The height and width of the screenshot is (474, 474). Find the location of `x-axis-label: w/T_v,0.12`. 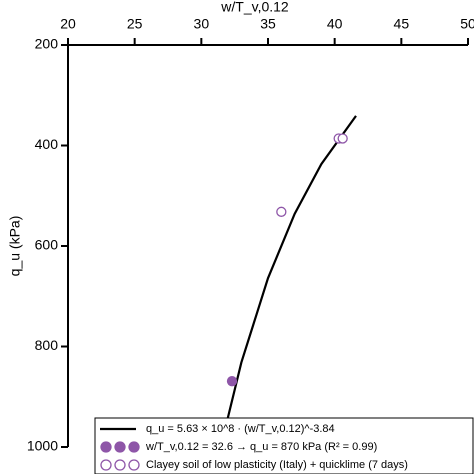

x-axis-label: w/T_v,0.12 is located at coordinates (254, 7).